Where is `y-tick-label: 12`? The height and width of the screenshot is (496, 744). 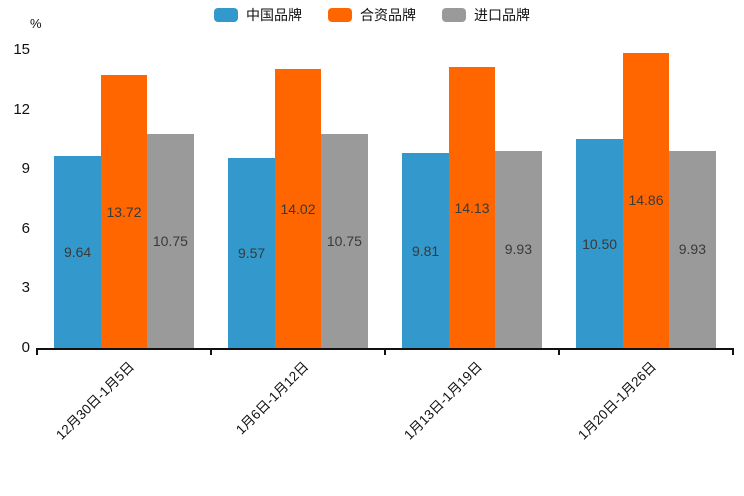
y-tick-label: 12 is located at coordinates (21, 109).